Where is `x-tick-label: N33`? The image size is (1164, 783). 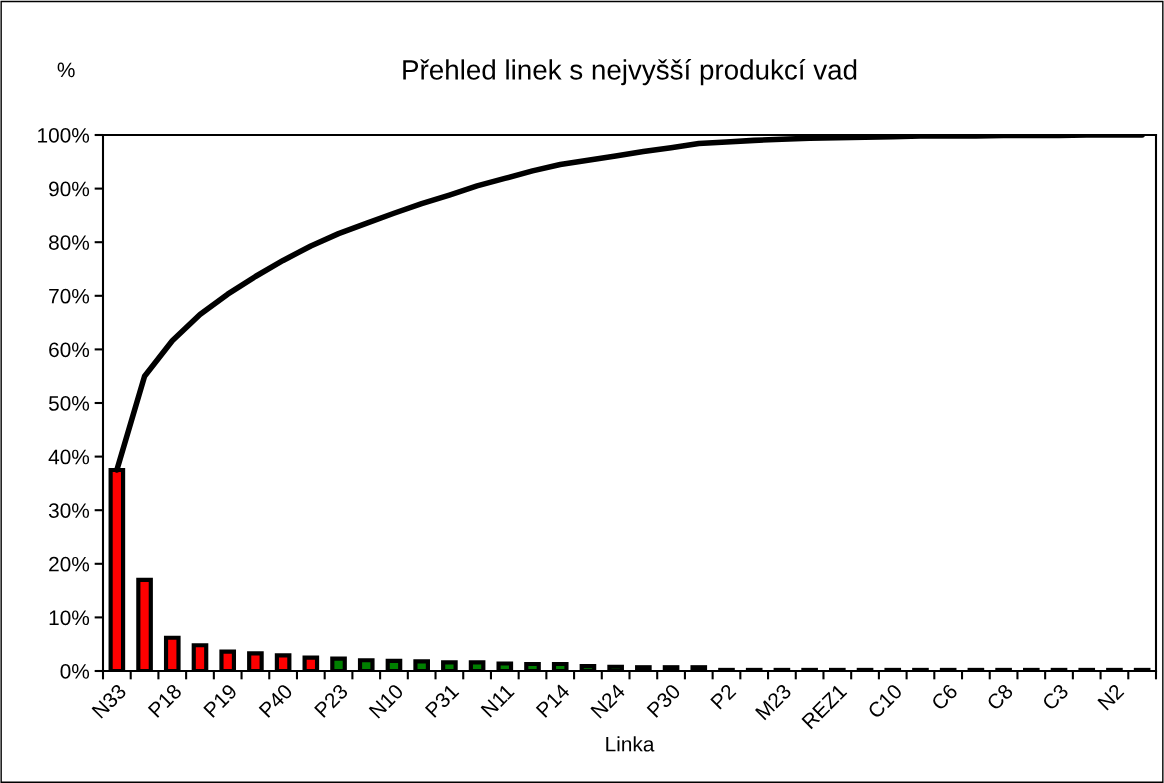
x-tick-label: N33 is located at coordinates (109, 701).